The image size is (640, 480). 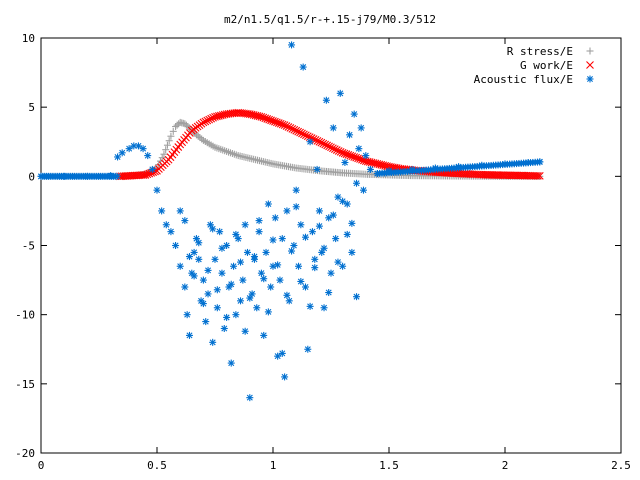 I want to click on x-tick-label: 1.5, so click(x=389, y=465).